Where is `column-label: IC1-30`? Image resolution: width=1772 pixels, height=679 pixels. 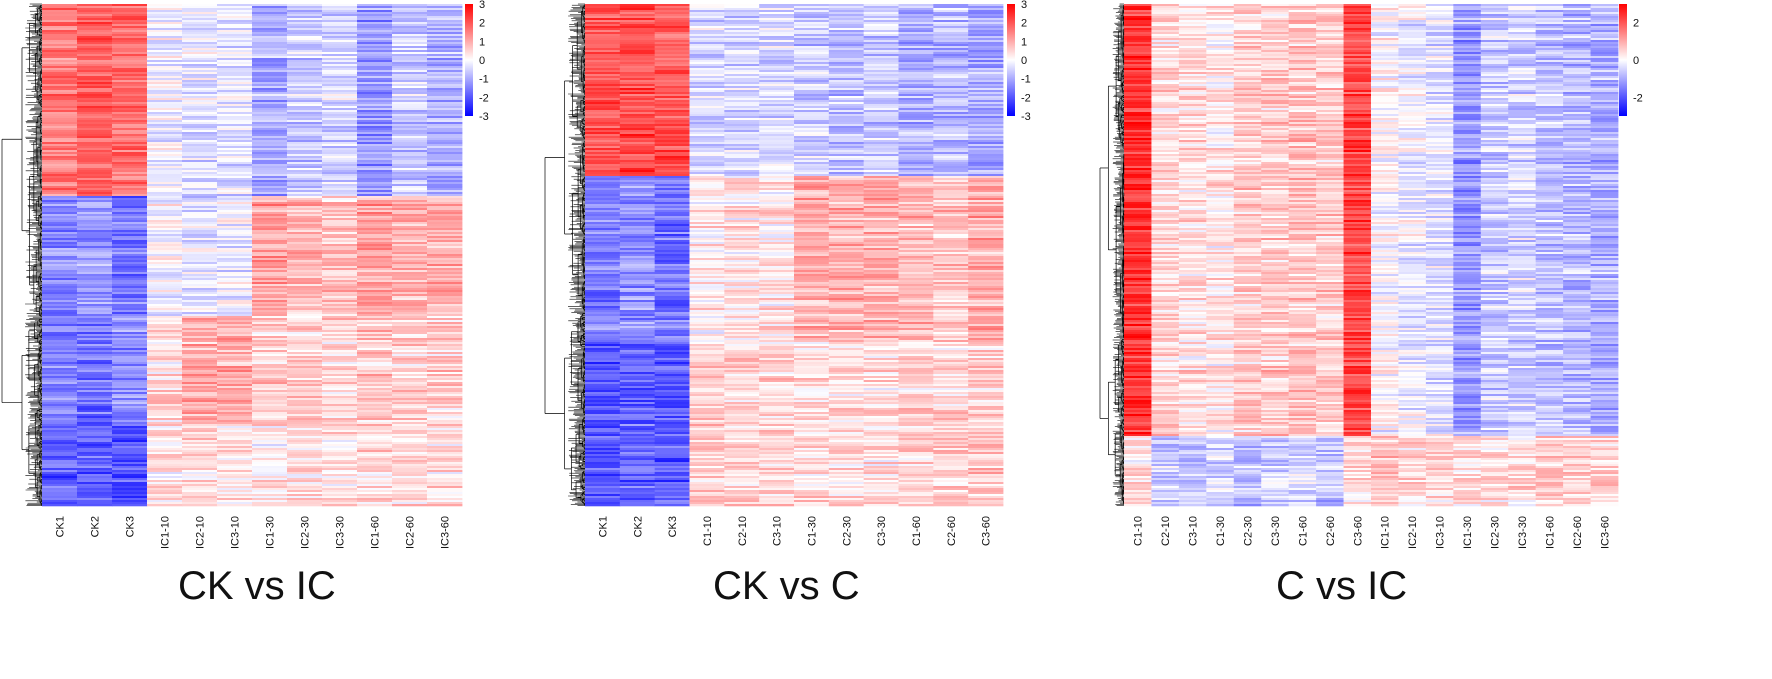
column-label: IC1-30 is located at coordinates (271, 532).